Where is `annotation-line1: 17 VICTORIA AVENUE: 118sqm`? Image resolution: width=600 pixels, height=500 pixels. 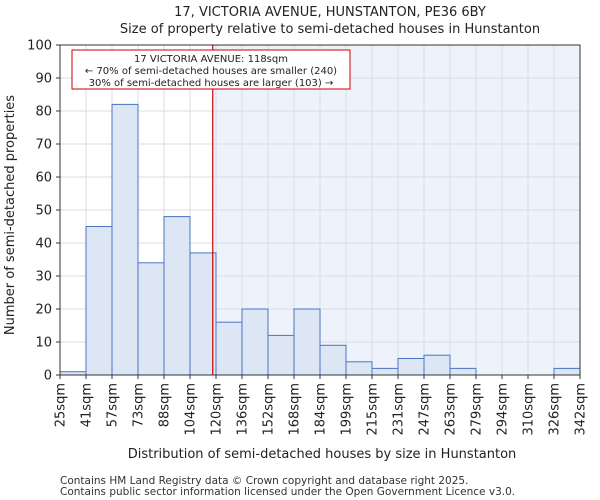
annotation-line1: 17 VICTORIA AVENUE: 118sqm is located at coordinates (211, 59).